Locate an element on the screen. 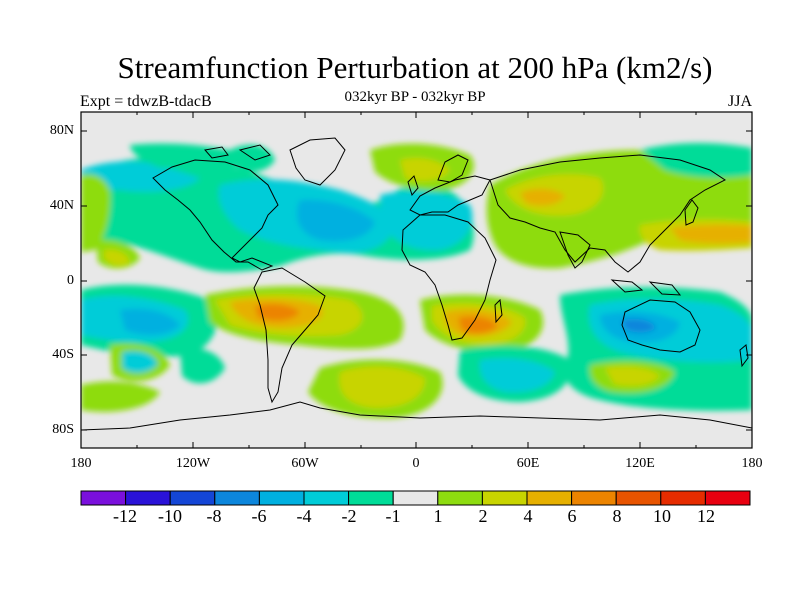  colorbar-label: 4 is located at coordinates (528, 516).